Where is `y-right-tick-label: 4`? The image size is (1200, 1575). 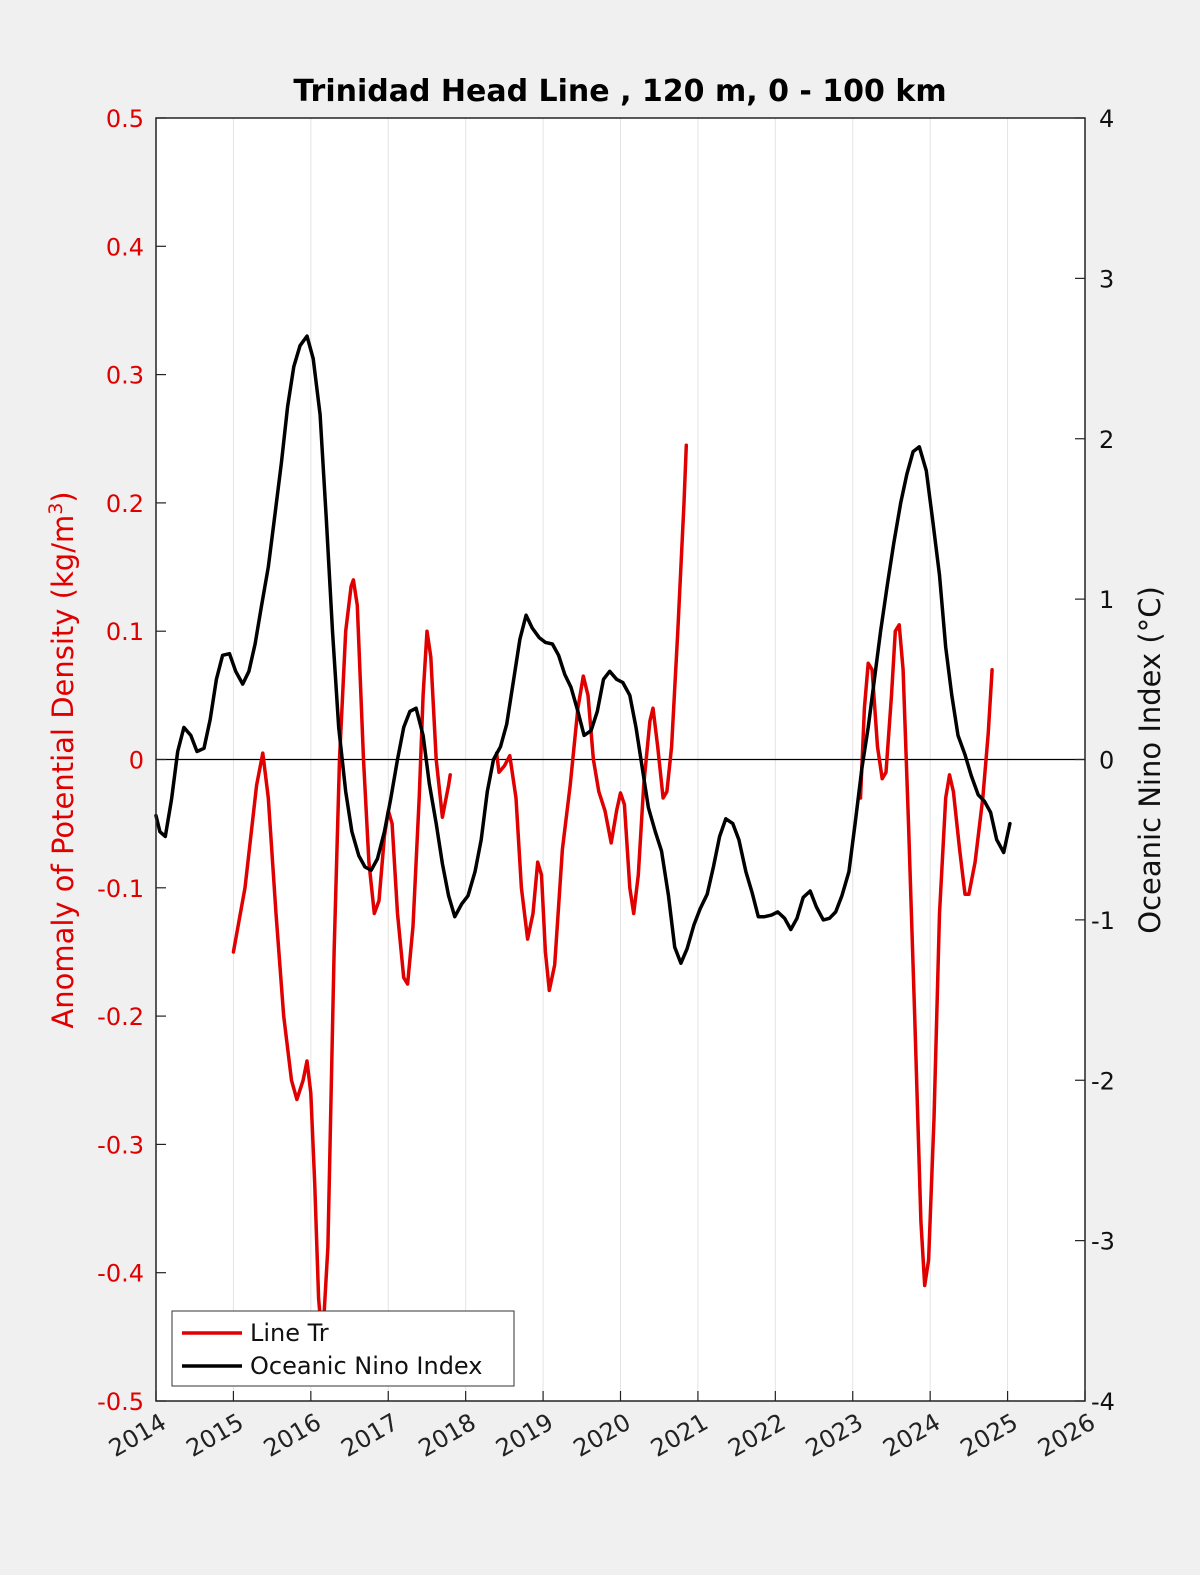
y-right-tick-label: 4 is located at coordinates (1106, 119).